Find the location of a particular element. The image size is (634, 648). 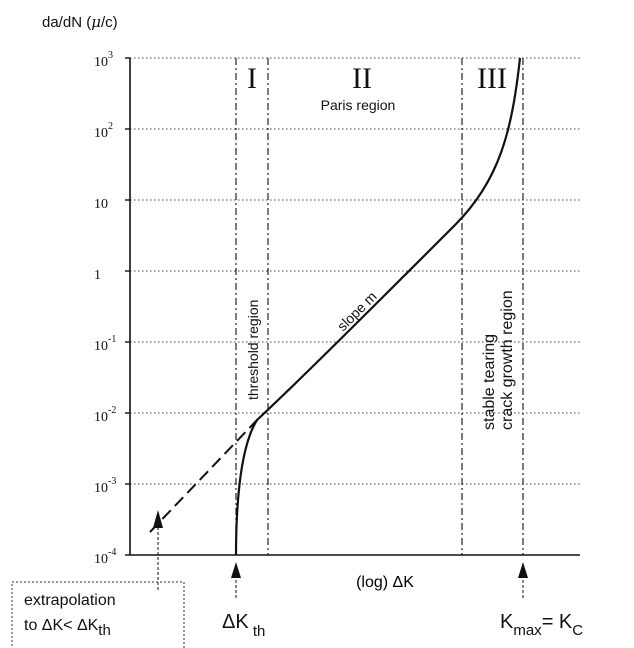

y-tick-label-5: 10⁻² is located at coordinates (105, 415).